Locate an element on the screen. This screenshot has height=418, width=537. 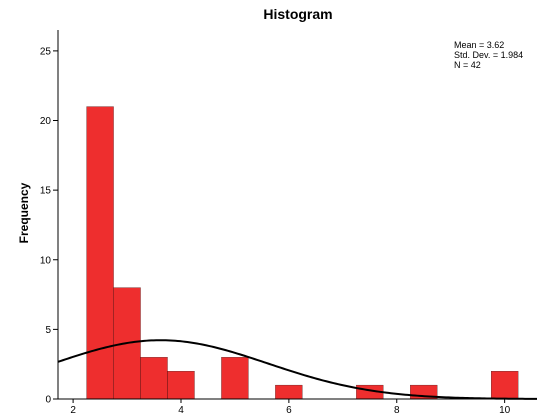
normal-curve is located at coordinates (297, 369).